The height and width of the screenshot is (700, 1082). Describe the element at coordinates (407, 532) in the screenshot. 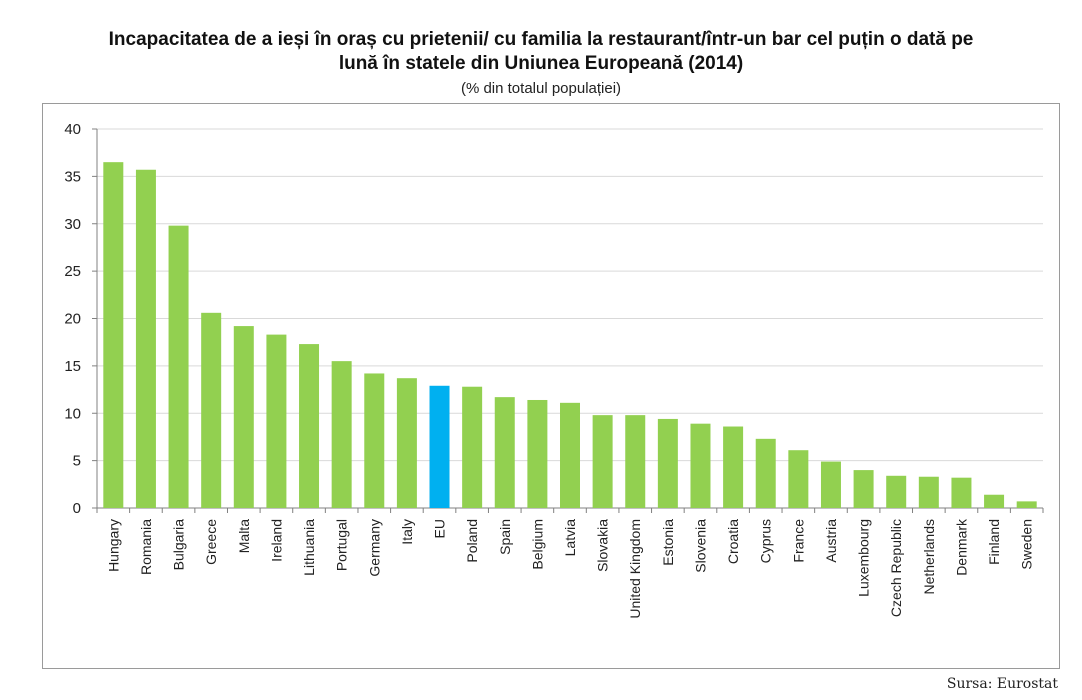

I see `x-tick-label: Italy` at that location.